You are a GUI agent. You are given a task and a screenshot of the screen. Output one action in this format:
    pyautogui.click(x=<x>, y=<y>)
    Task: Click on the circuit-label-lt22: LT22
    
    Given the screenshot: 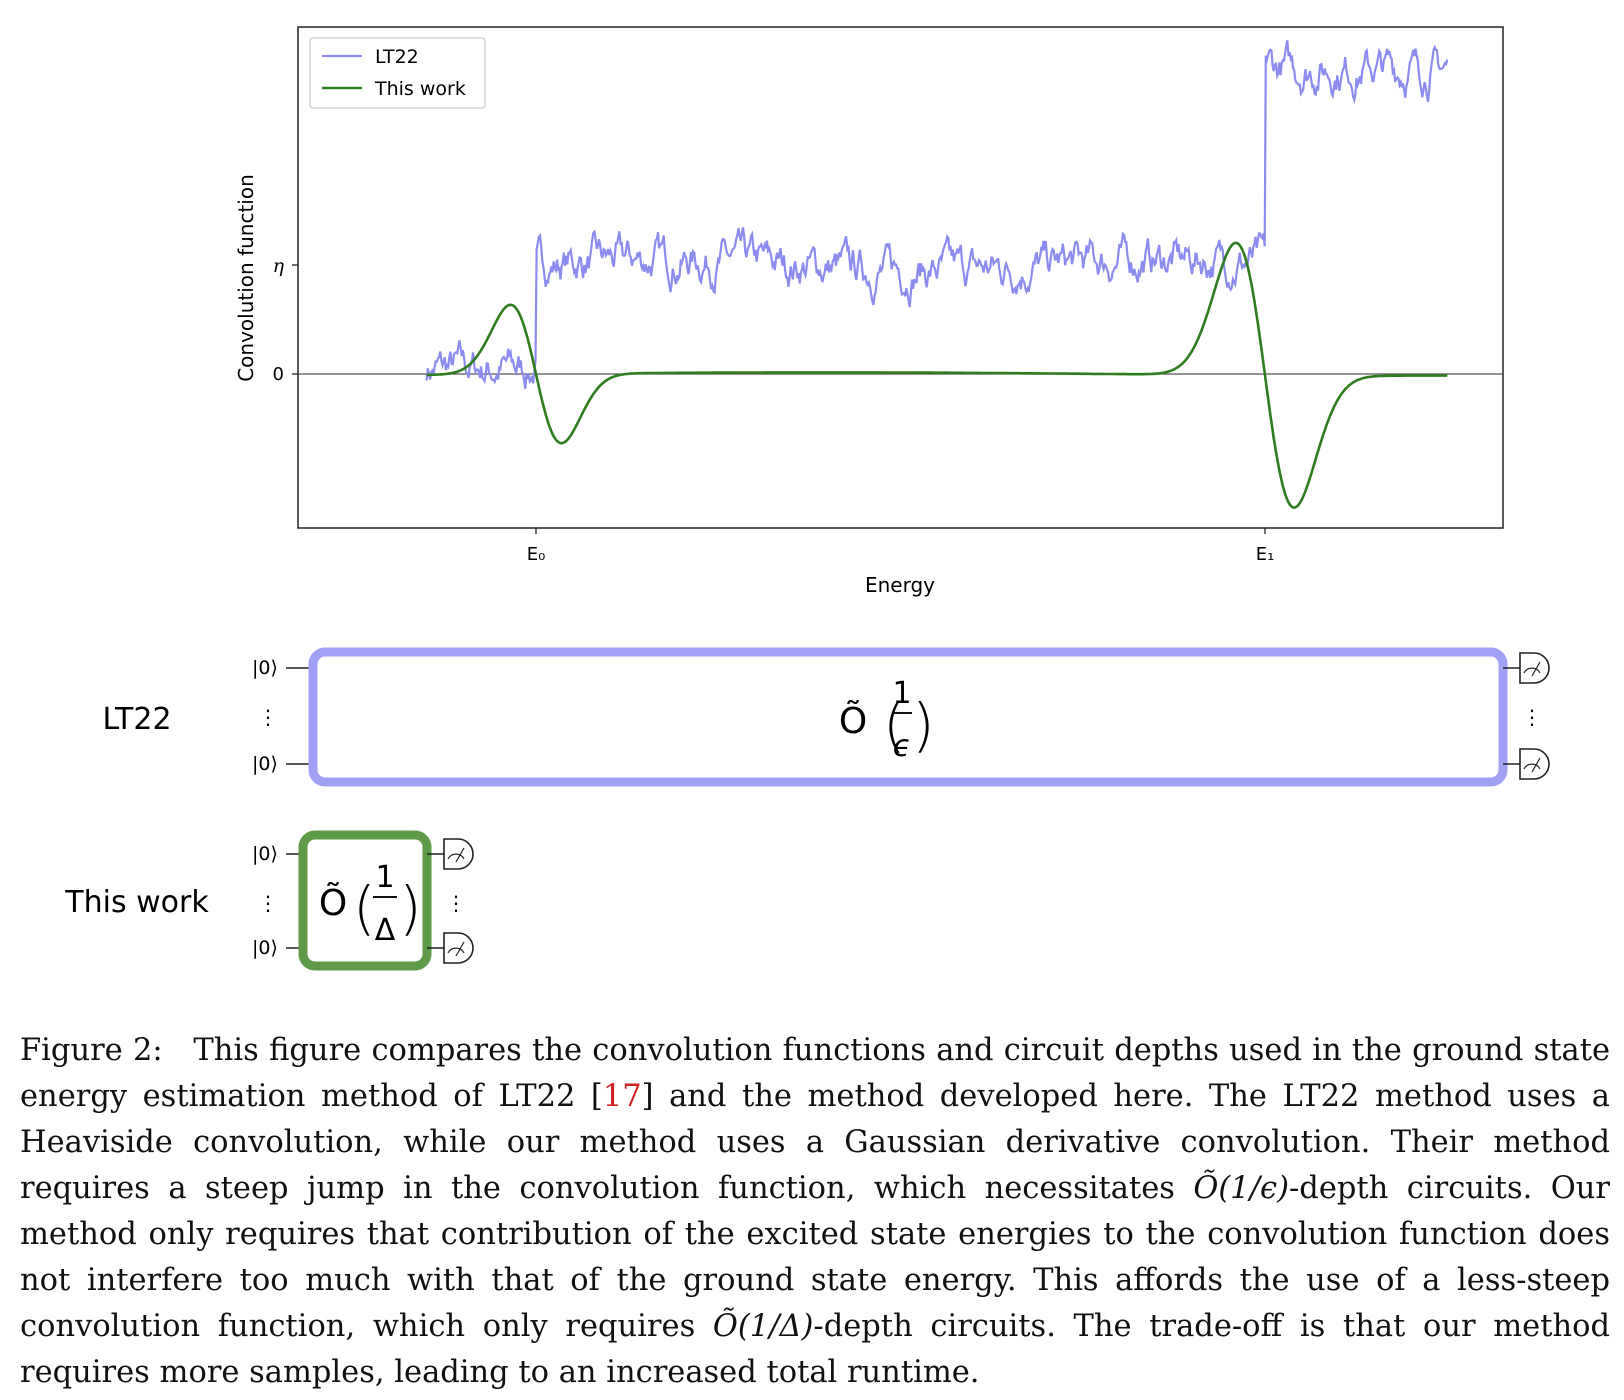 What is the action you would take?
    pyautogui.click(x=136, y=719)
    